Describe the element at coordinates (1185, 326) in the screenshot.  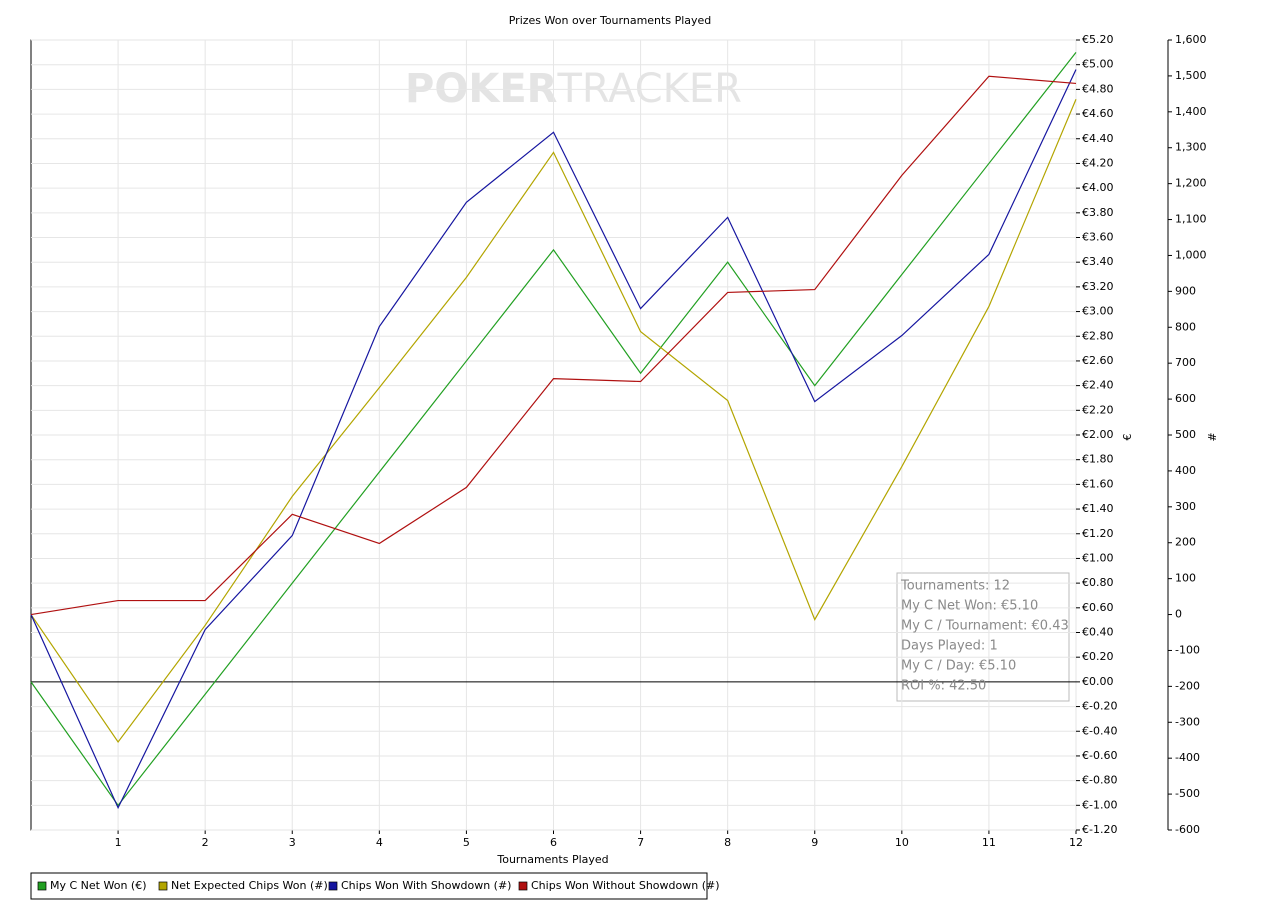
I see `y2-tick-label: 800` at that location.